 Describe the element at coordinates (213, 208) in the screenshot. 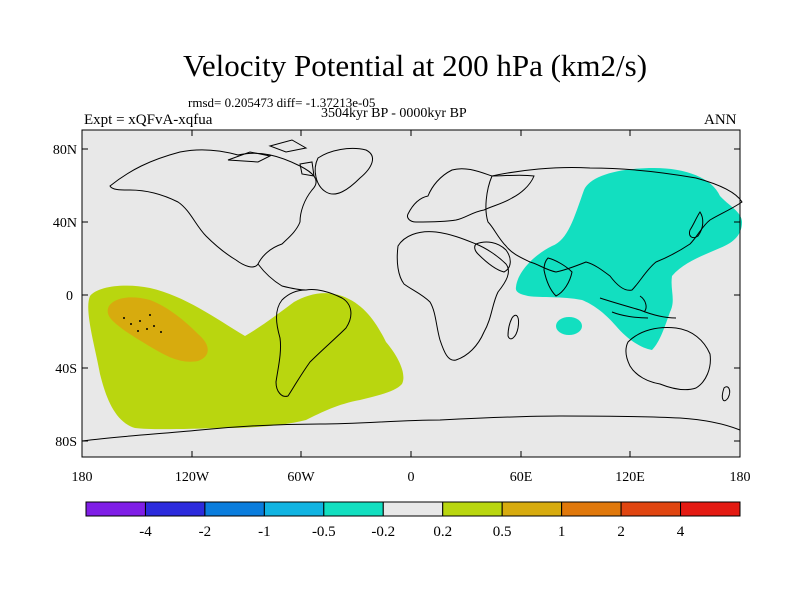

I see `coast-north-america` at that location.